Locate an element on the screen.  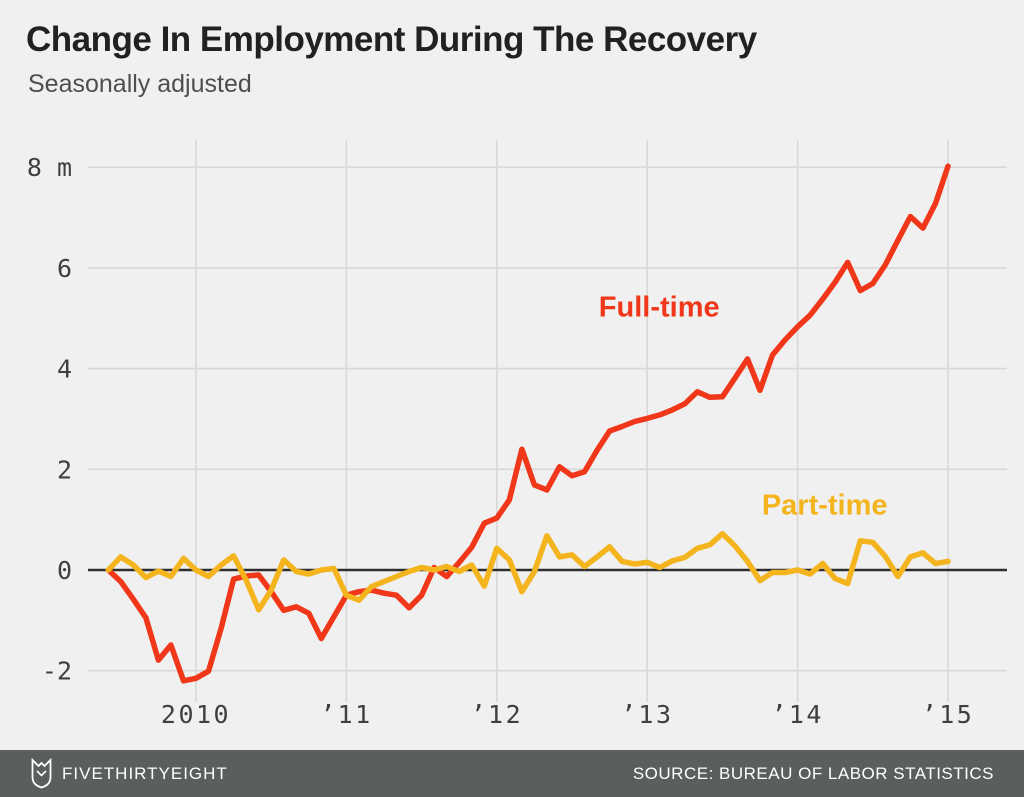
fivethirtyeight-fox-logo-icon is located at coordinates (41, 773).